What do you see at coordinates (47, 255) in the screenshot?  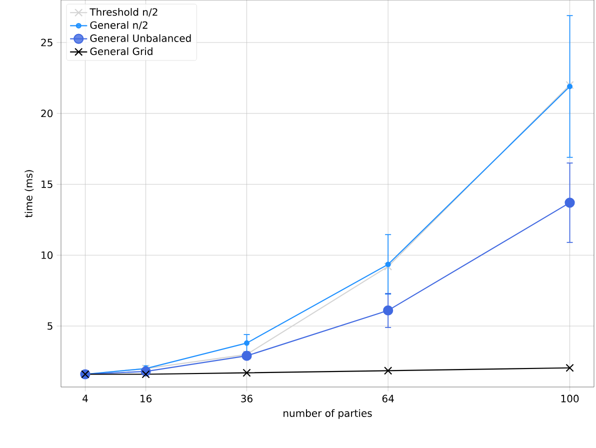 I see `y-tick-label: 10` at bounding box center [47, 255].